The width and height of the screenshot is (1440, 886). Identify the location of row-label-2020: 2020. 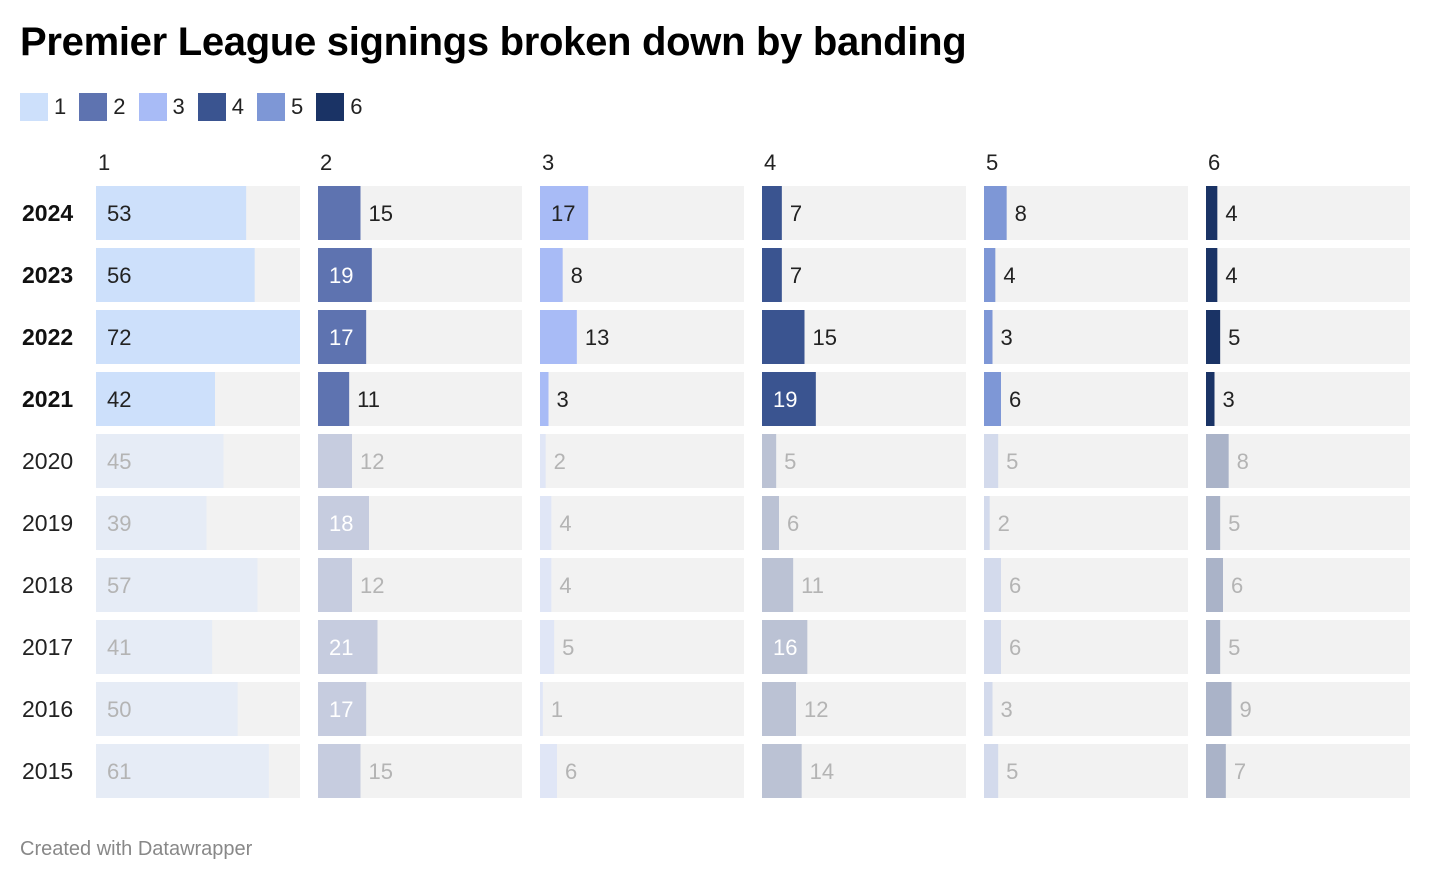
(47, 461).